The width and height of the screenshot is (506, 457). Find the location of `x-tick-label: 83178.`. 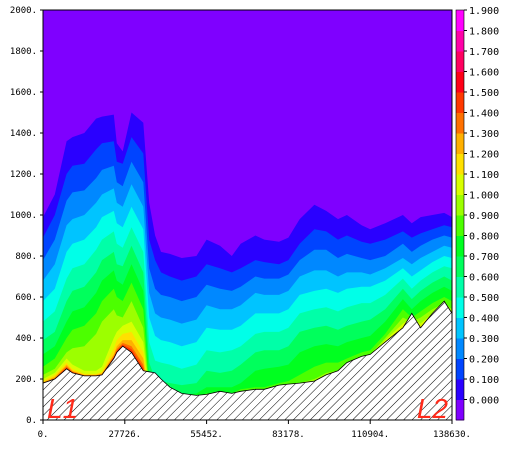

x-tick-label: 83178. is located at coordinates (288, 435).